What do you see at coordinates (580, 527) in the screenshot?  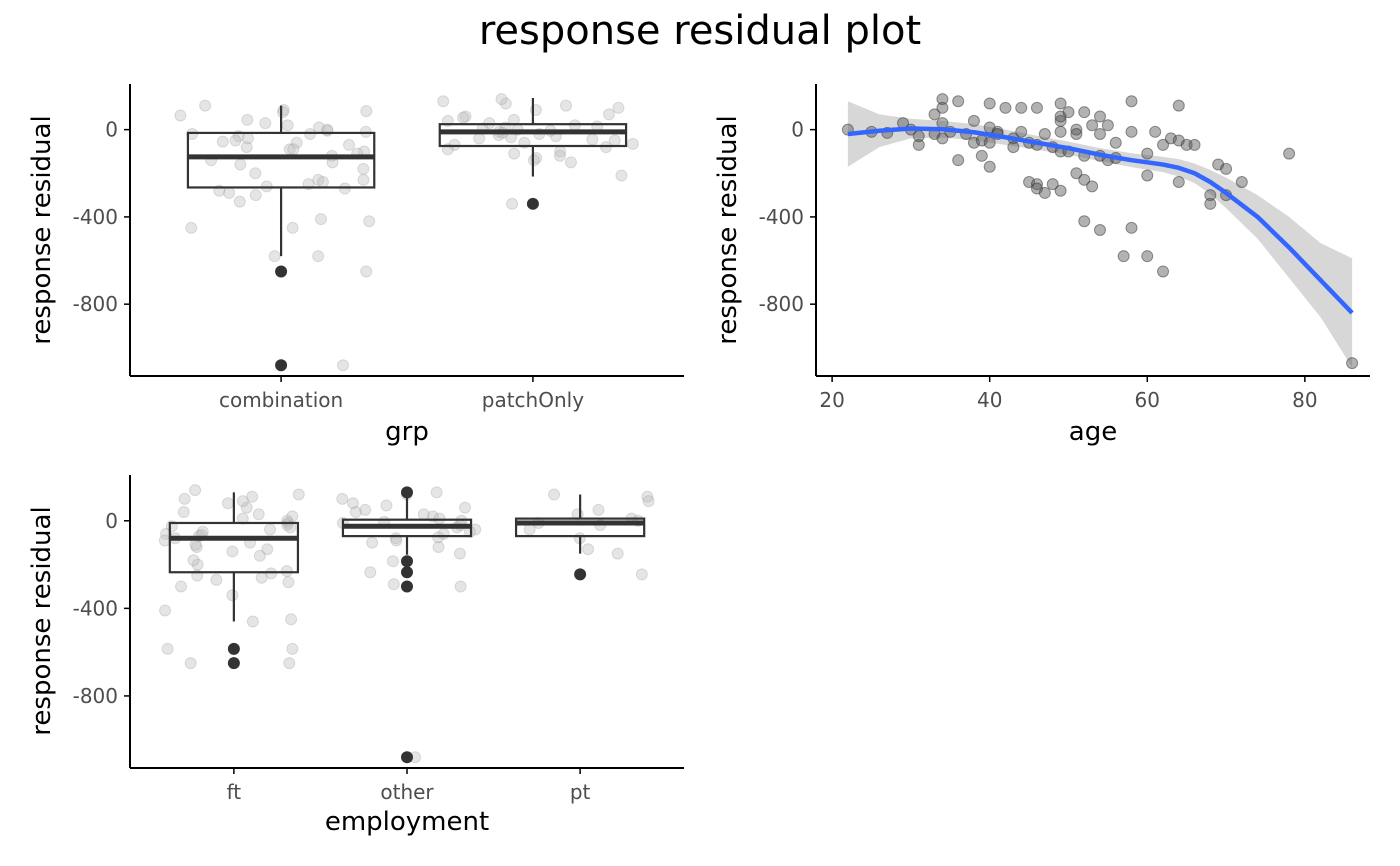 I see `box-pt` at bounding box center [580, 527].